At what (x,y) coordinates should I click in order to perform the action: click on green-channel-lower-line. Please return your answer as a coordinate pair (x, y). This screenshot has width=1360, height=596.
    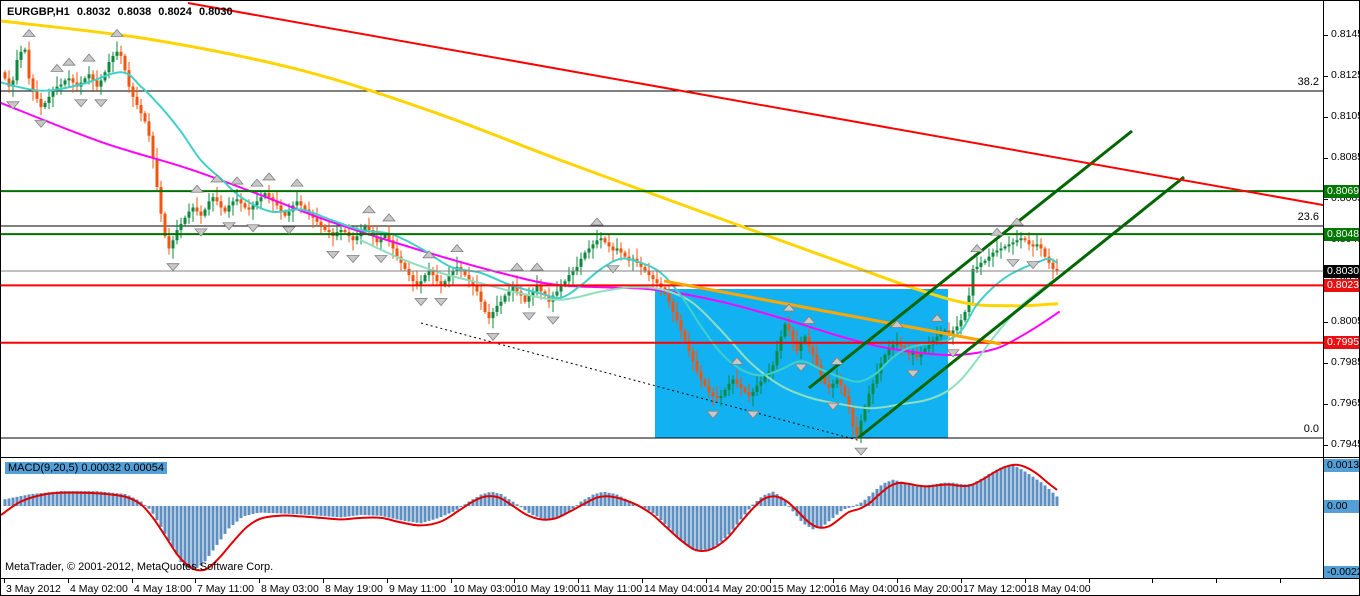
    Looking at the image, I should click on (1021, 307).